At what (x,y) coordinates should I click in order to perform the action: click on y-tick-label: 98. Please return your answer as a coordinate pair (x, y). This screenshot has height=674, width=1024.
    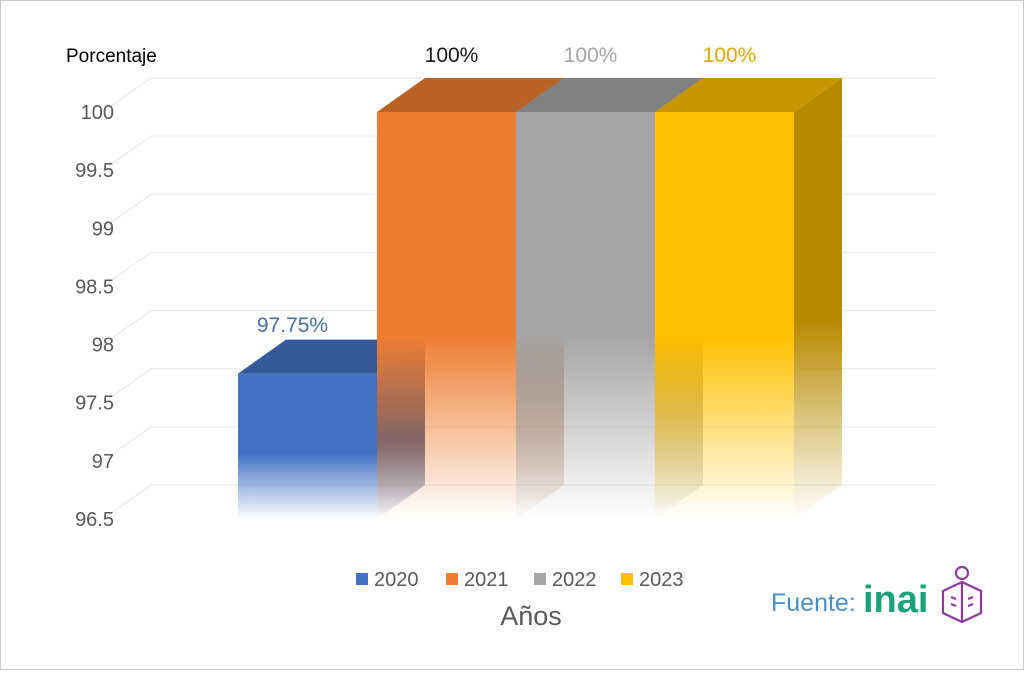
    Looking at the image, I should click on (103, 346).